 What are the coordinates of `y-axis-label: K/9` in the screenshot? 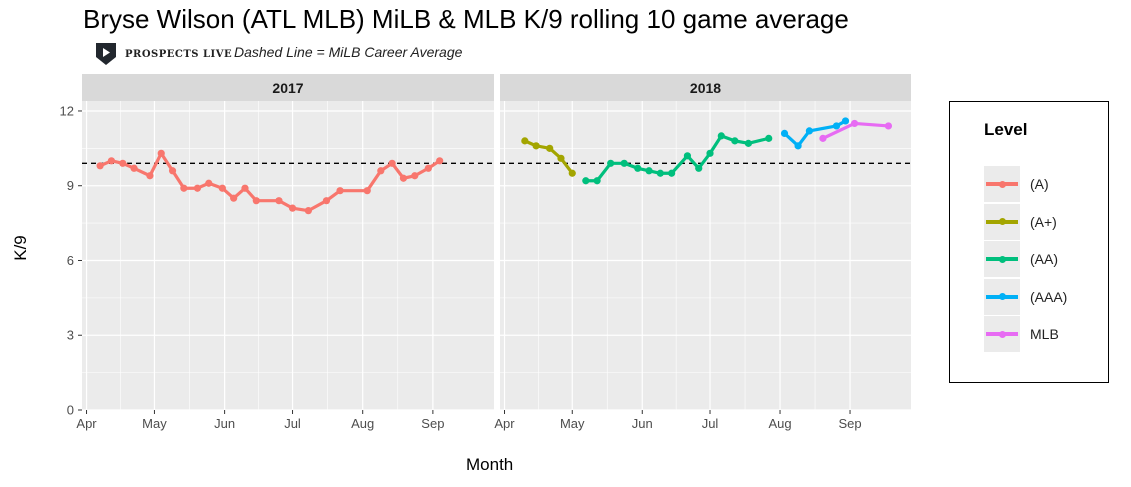 It's located at (20, 248).